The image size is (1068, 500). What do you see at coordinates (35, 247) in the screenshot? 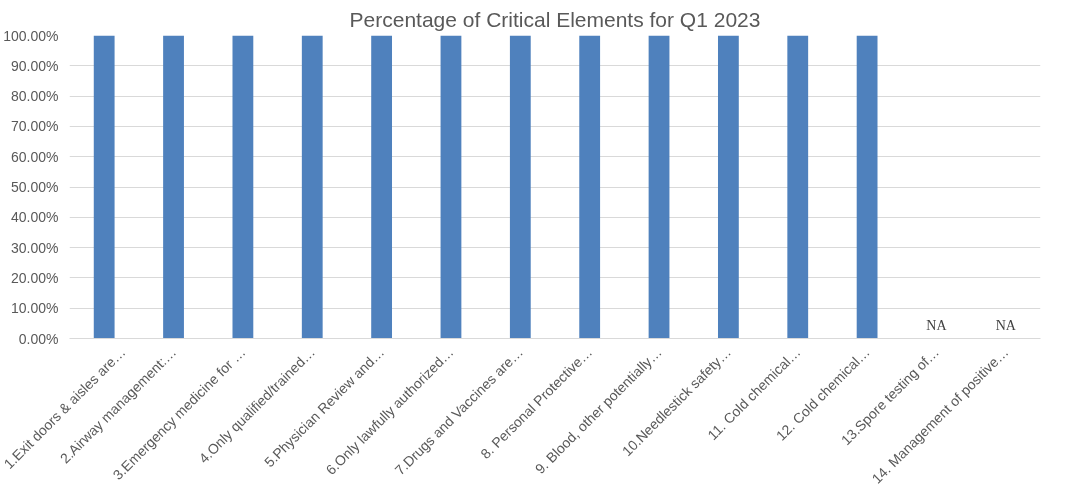
I see `y-tick-label: 30.00%` at bounding box center [35, 247].